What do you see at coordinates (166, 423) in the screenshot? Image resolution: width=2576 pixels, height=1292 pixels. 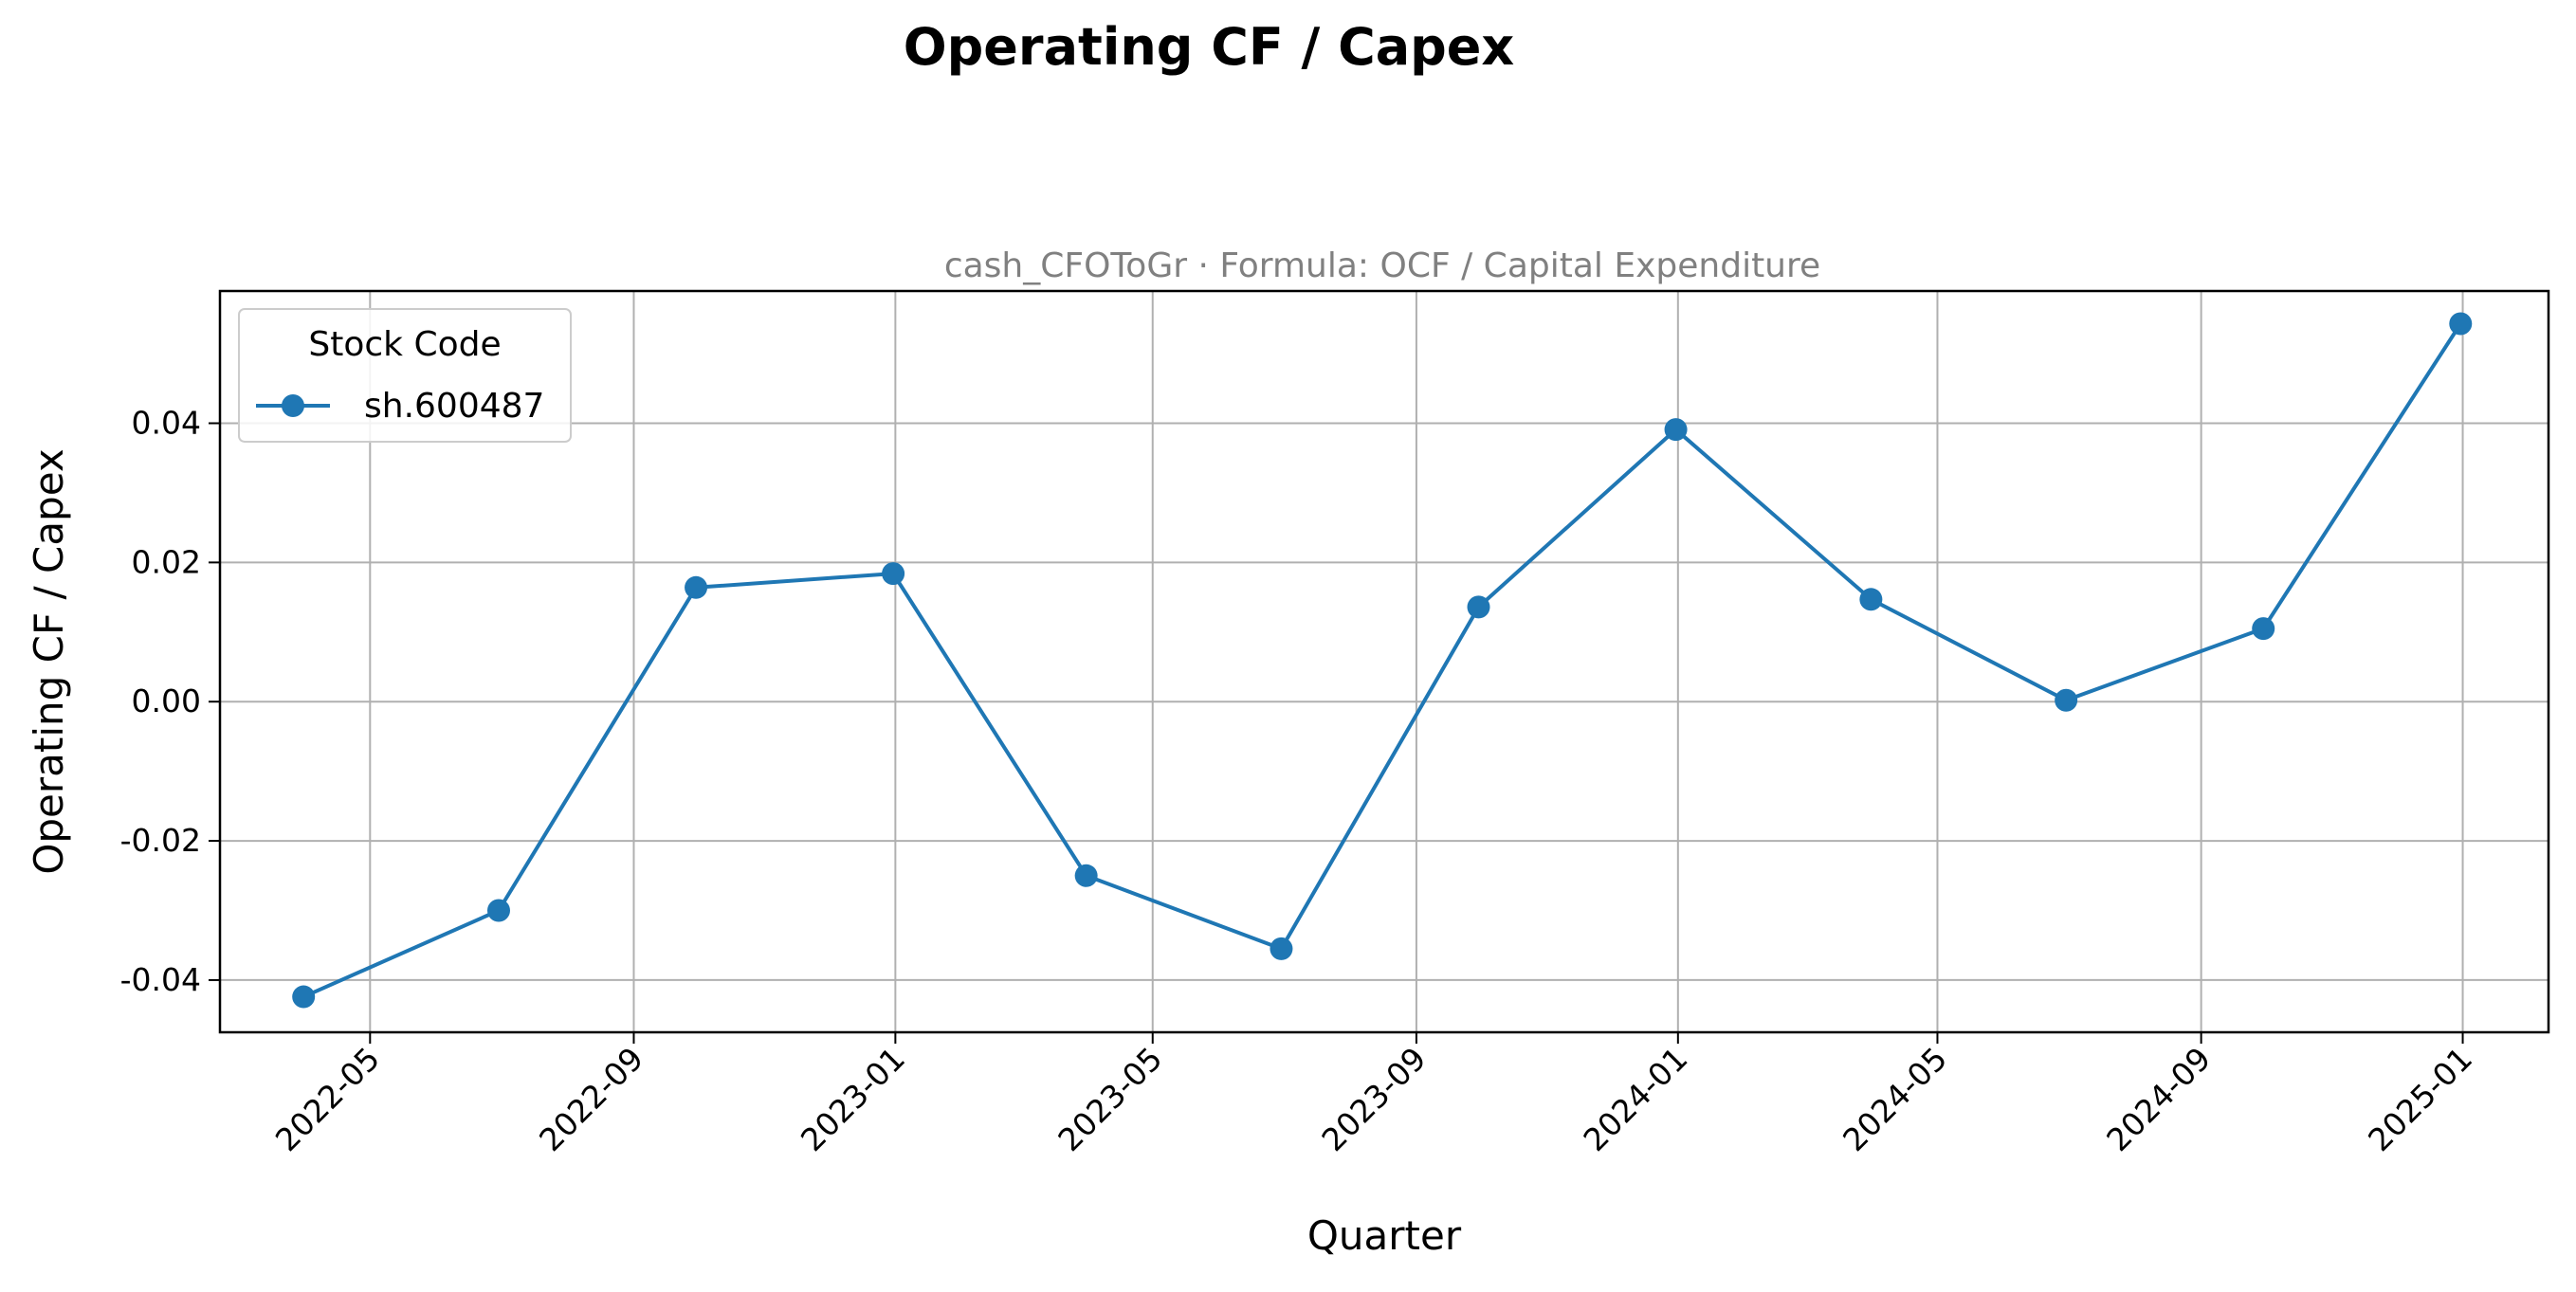 I see `y-tick-label: 0.04` at bounding box center [166, 423].